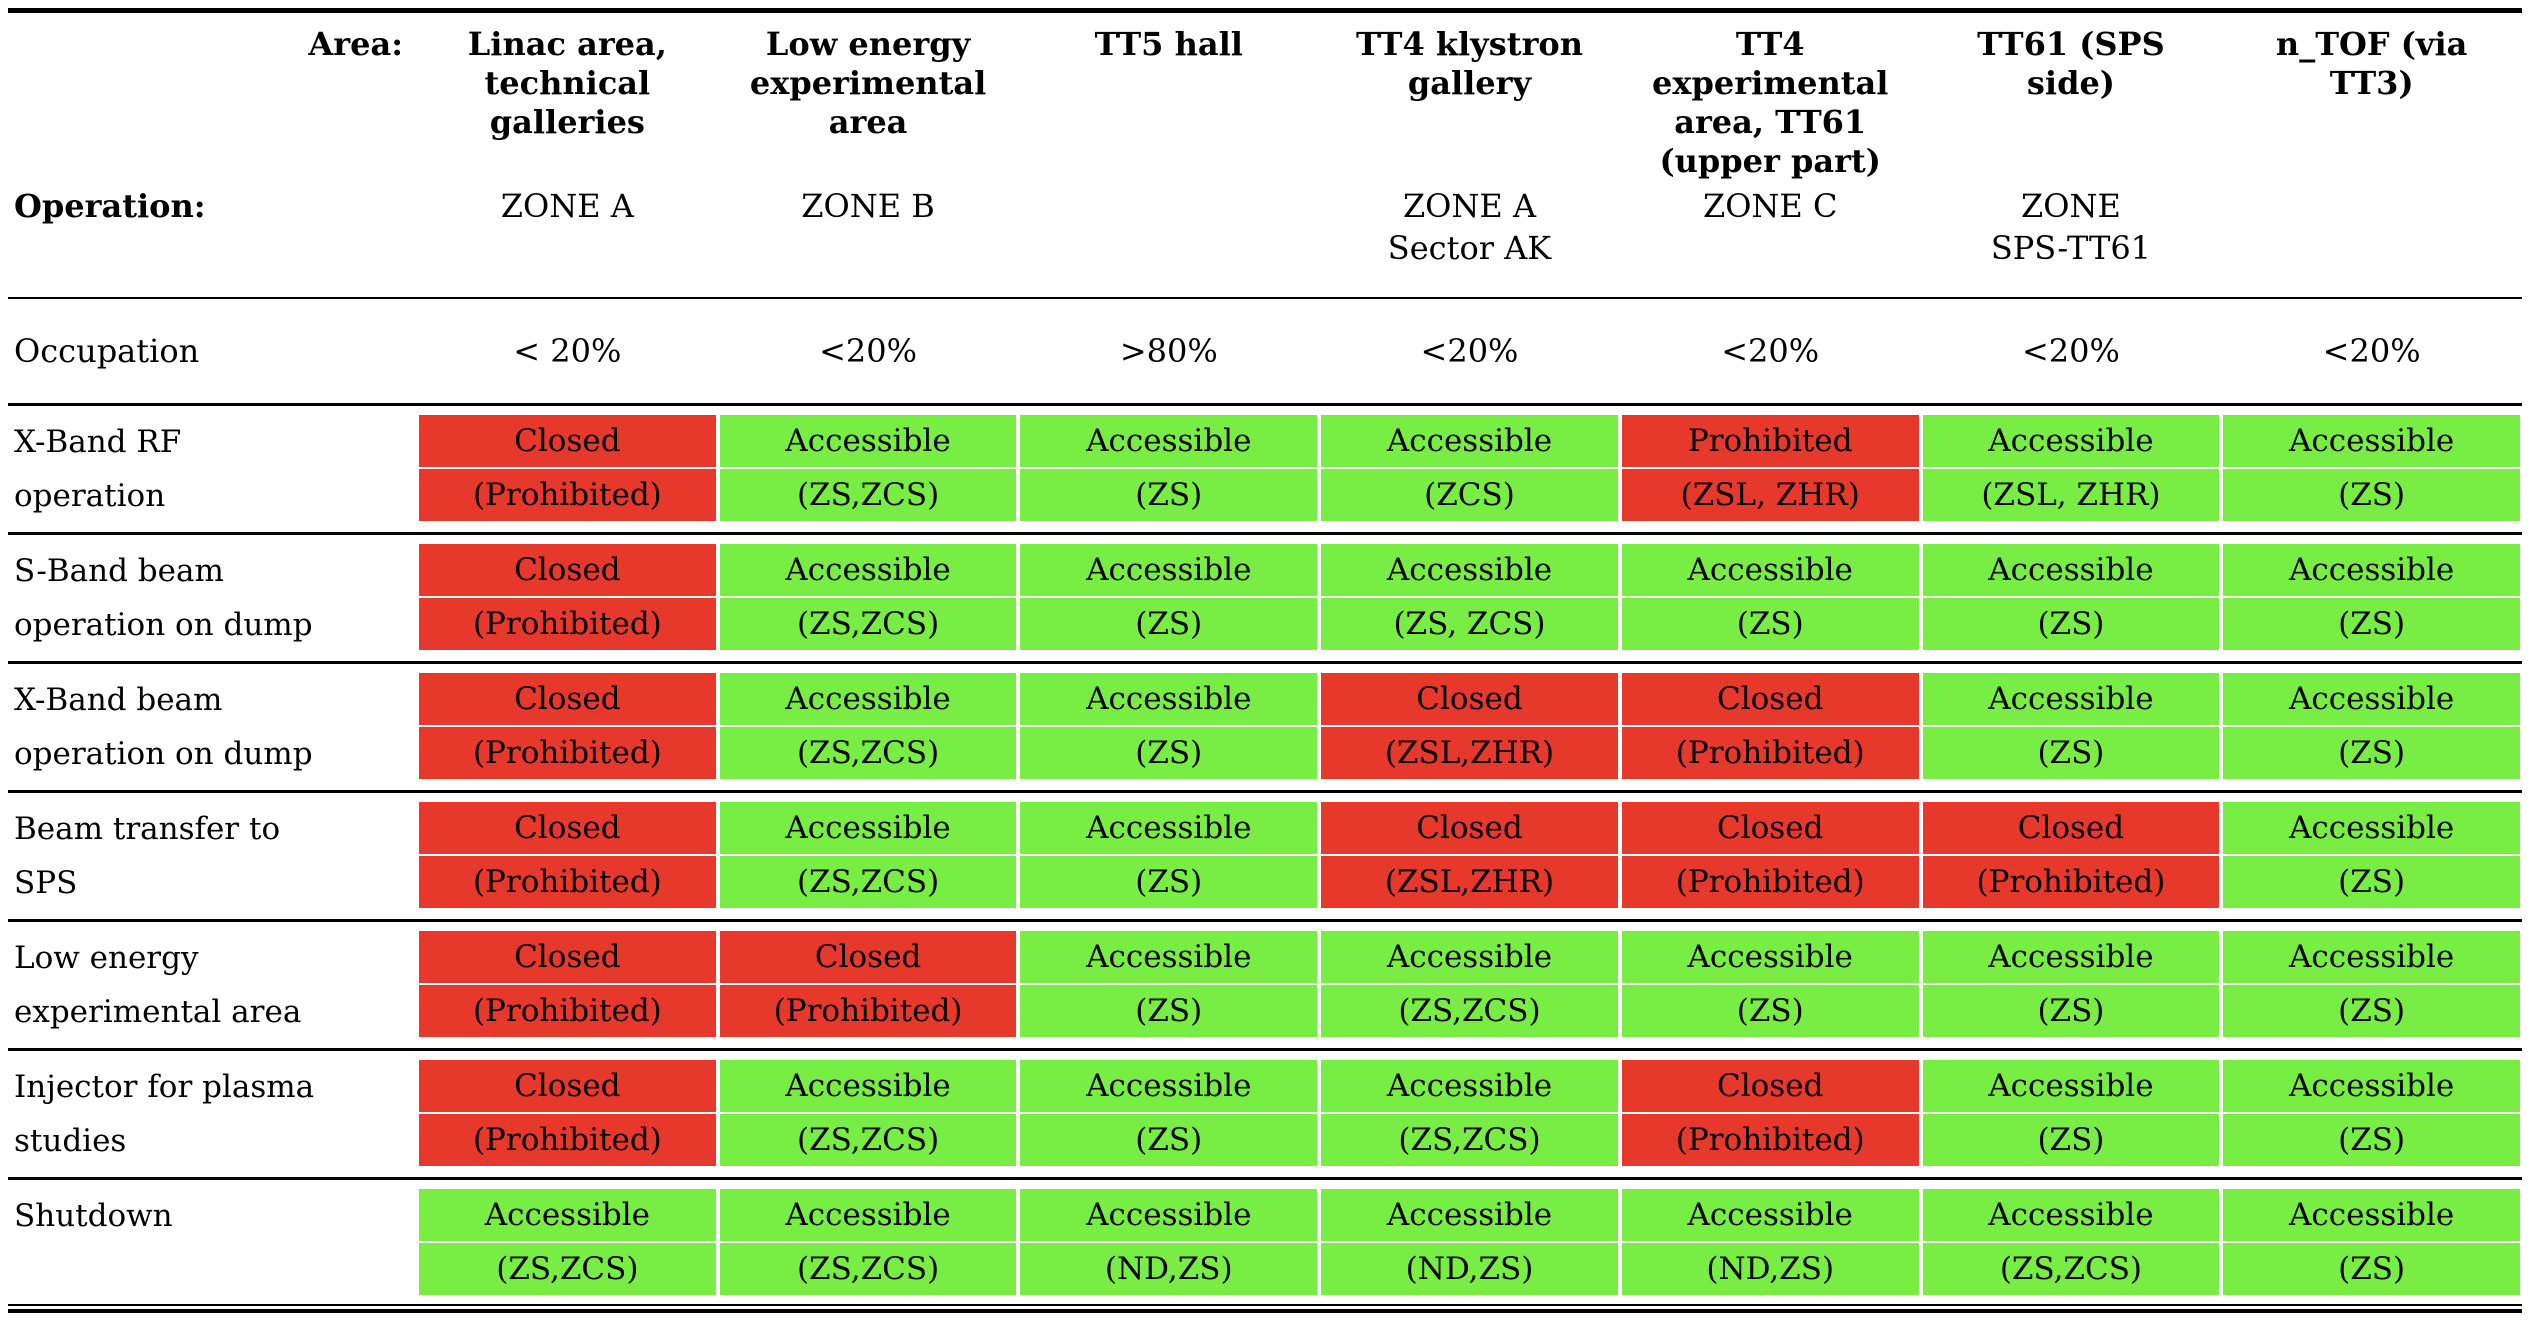 The height and width of the screenshot is (1328, 2530). What do you see at coordinates (98, 469) in the screenshot?
I see `row-label: X-Band RF operation` at bounding box center [98, 469].